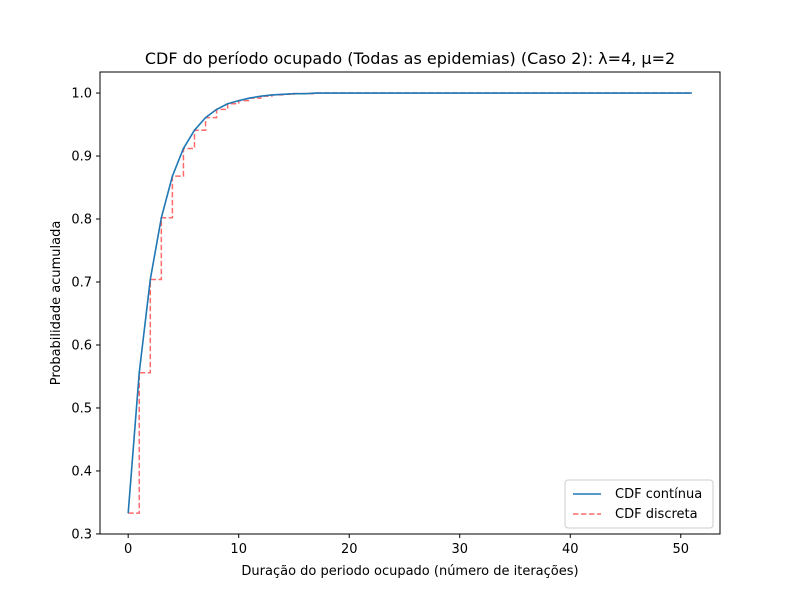 Image resolution: width=800 pixels, height=600 pixels. Describe the element at coordinates (56, 303) in the screenshot. I see `y-axis-label: Probabilidade acumulada` at that location.